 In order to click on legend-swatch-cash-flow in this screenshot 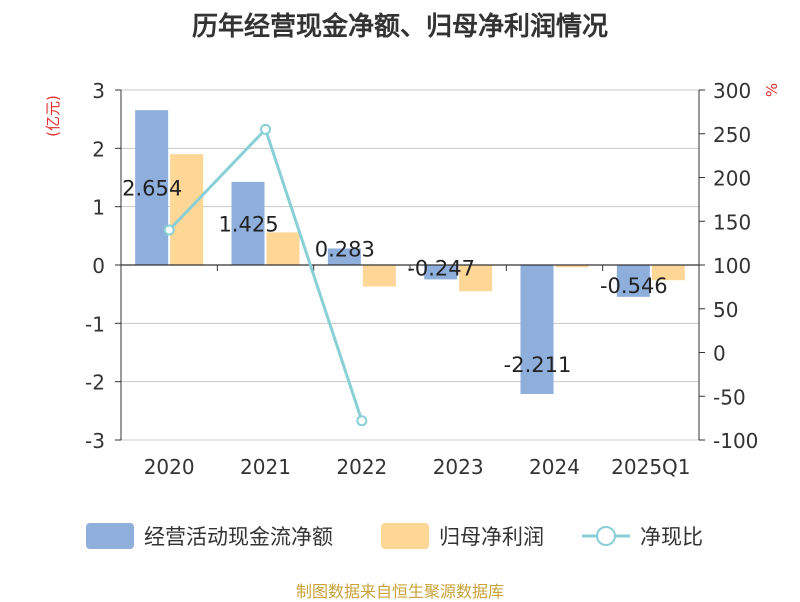, I will do `click(110, 536)`.